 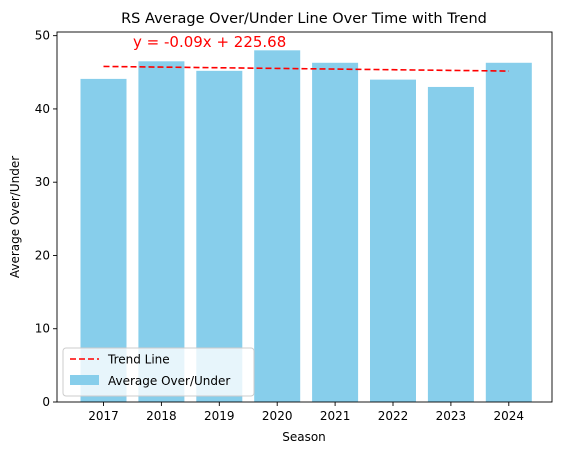 What do you see at coordinates (277, 416) in the screenshot?
I see `x-tick-label: 2020` at bounding box center [277, 416].